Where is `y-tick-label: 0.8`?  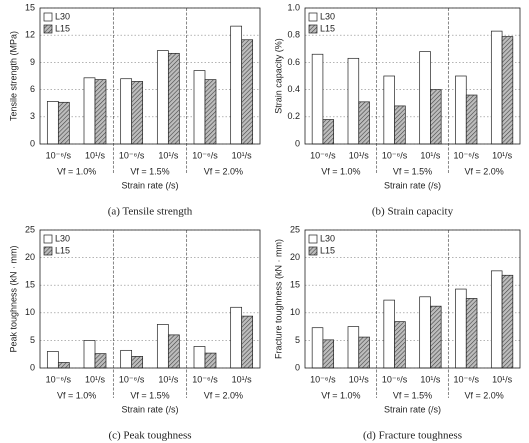
y-tick-label: 0.8 is located at coordinates (293, 35).